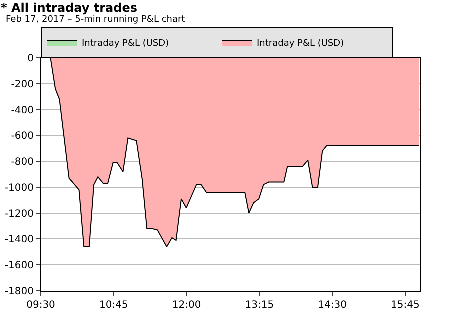 The image size is (450, 310). What do you see at coordinates (19, 266) in the screenshot?
I see `y-tick-label: -1600` at bounding box center [19, 266].